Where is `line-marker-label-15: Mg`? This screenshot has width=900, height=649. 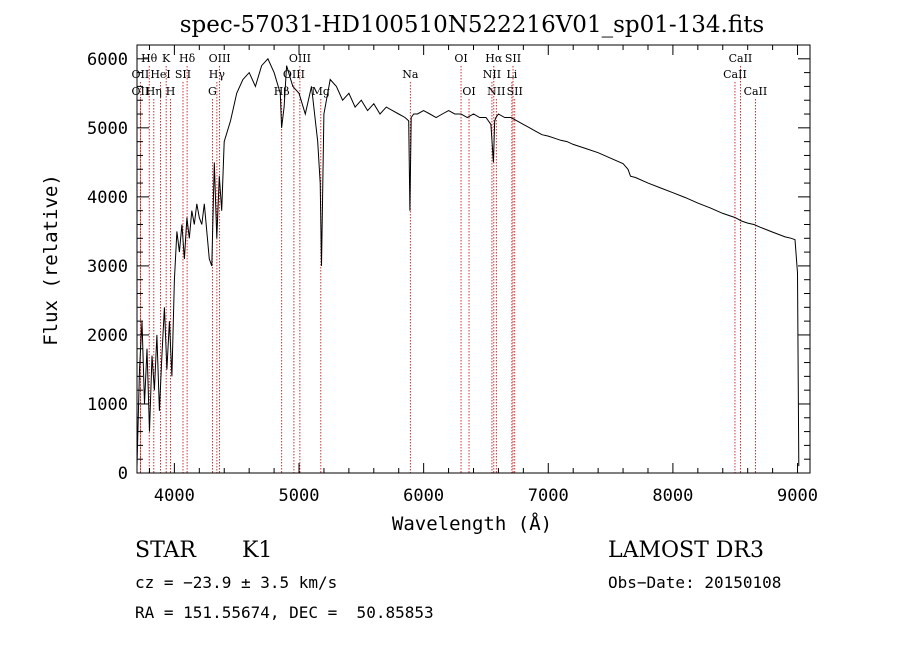
line-marker-label-15: Mg is located at coordinates (321, 91).